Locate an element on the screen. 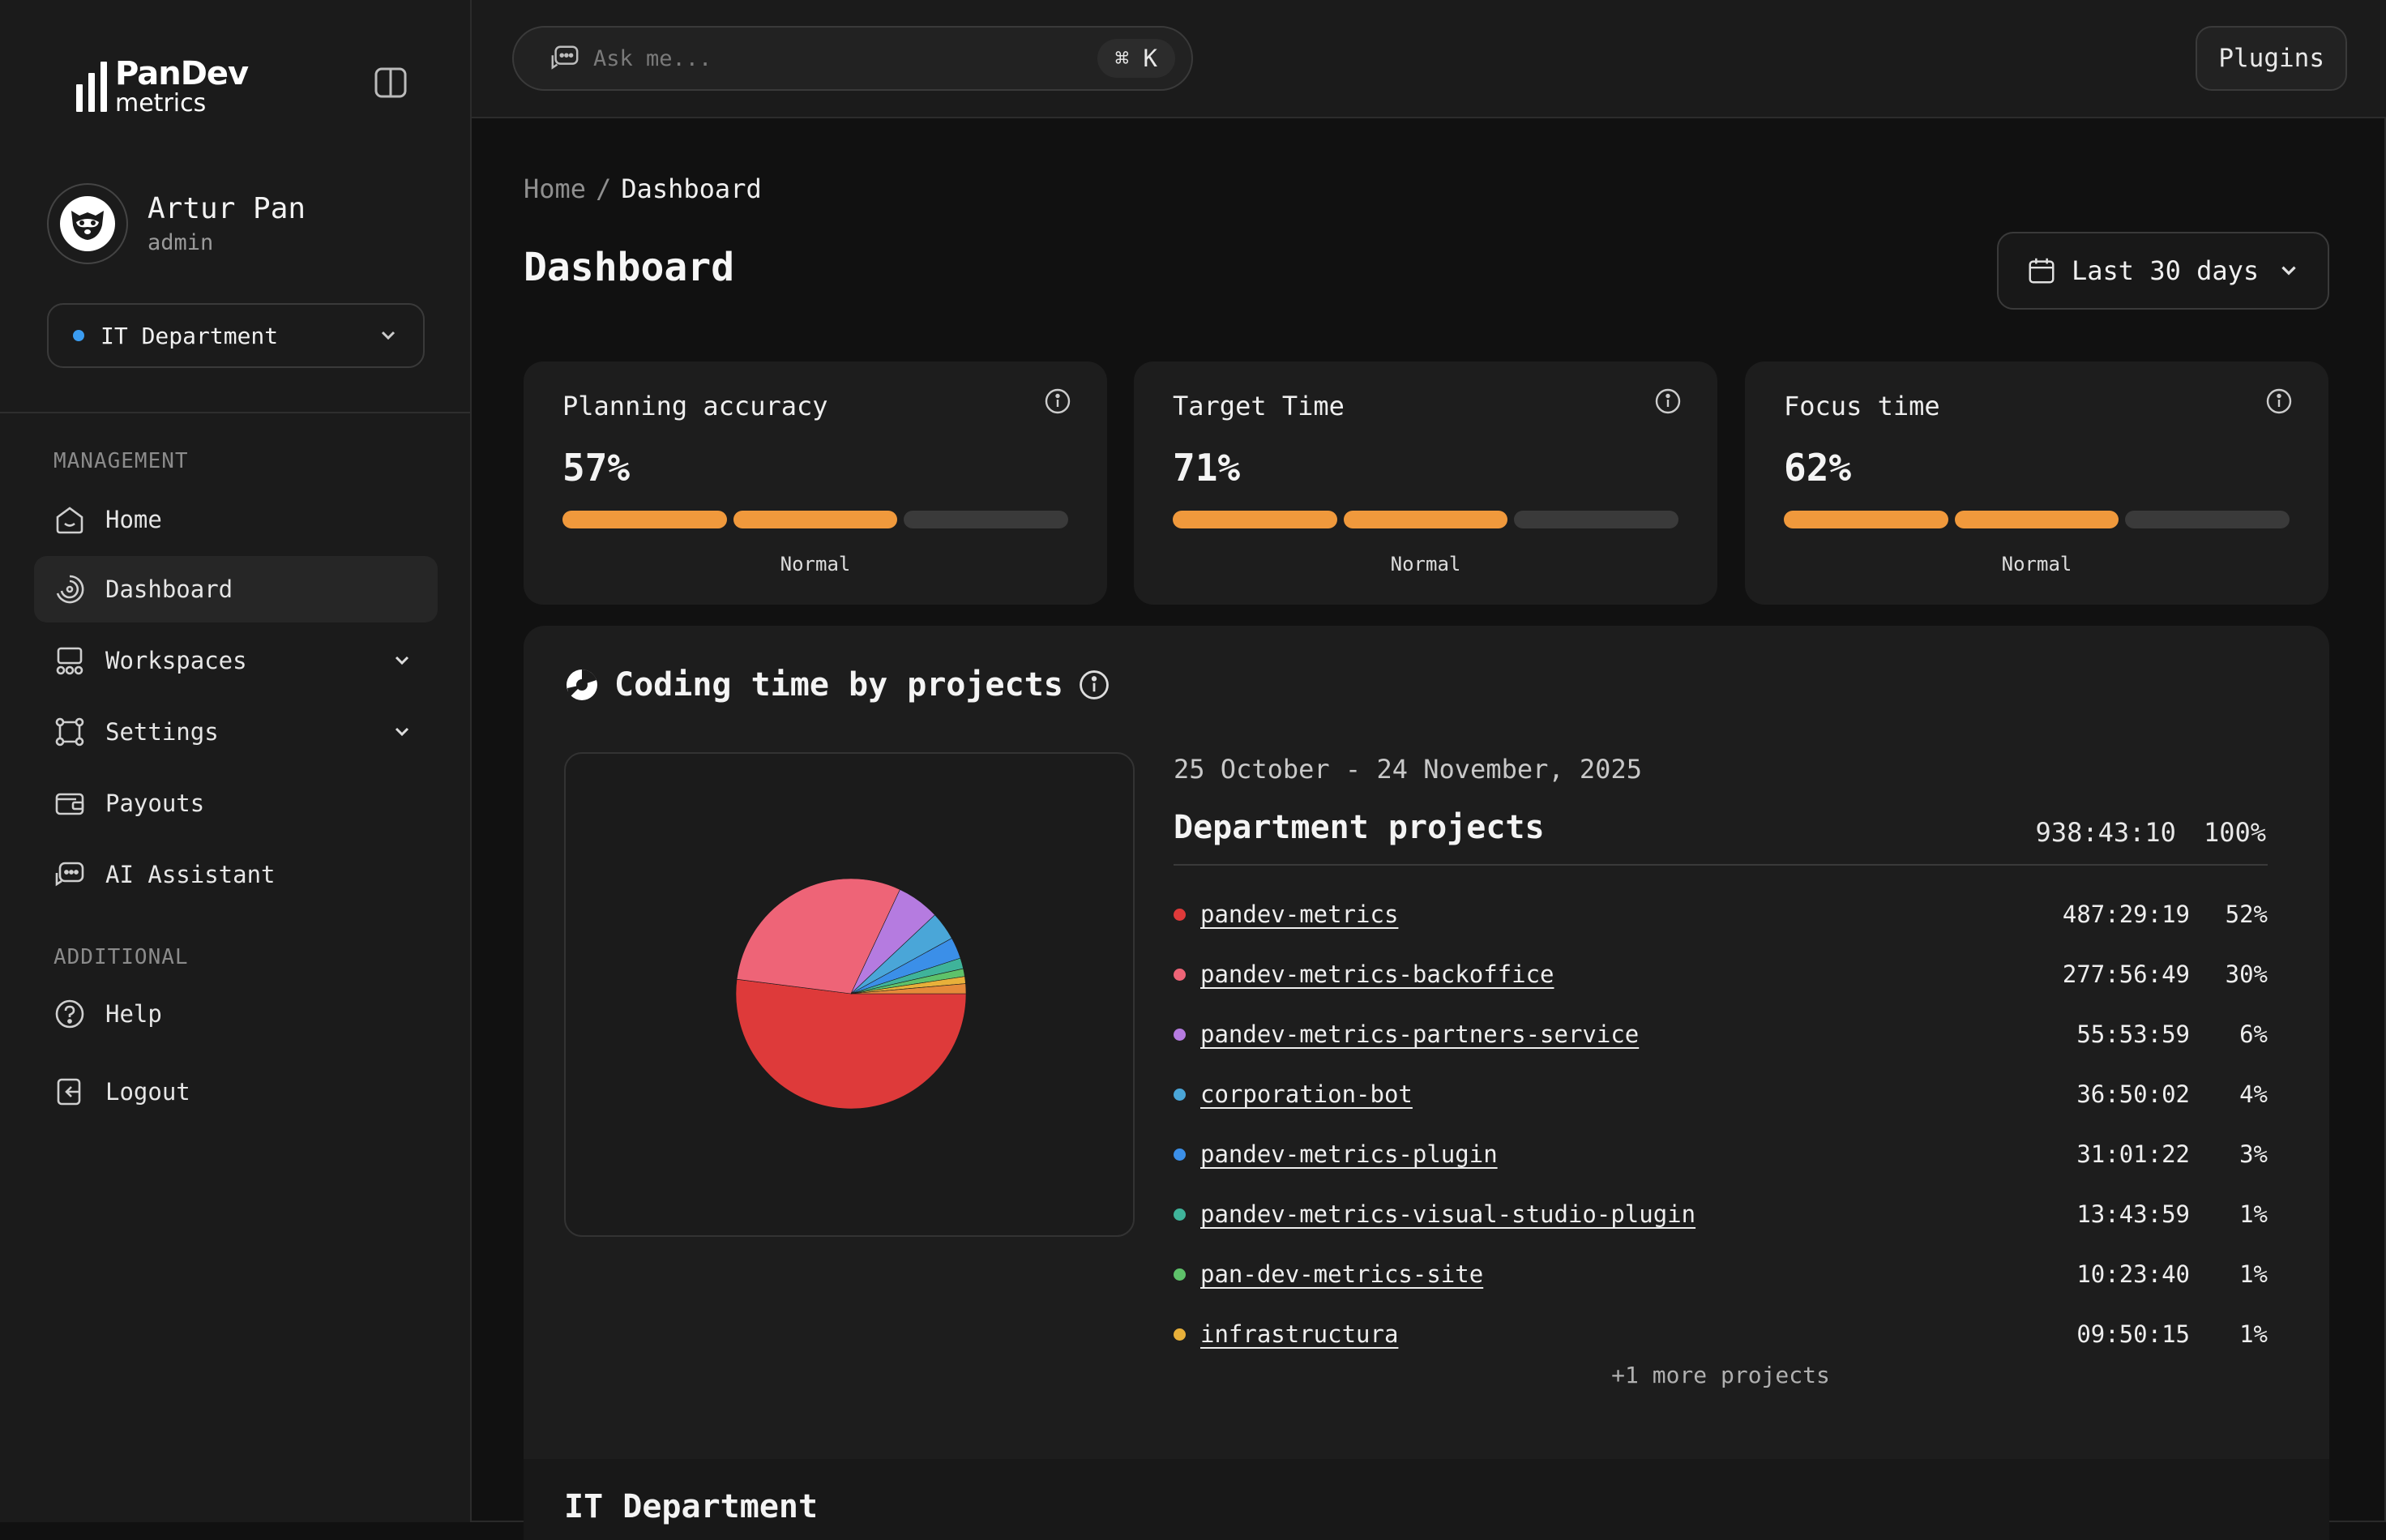 This screenshot has width=2386, height=1540. sidebar-toggle-icon is located at coordinates (390, 83).